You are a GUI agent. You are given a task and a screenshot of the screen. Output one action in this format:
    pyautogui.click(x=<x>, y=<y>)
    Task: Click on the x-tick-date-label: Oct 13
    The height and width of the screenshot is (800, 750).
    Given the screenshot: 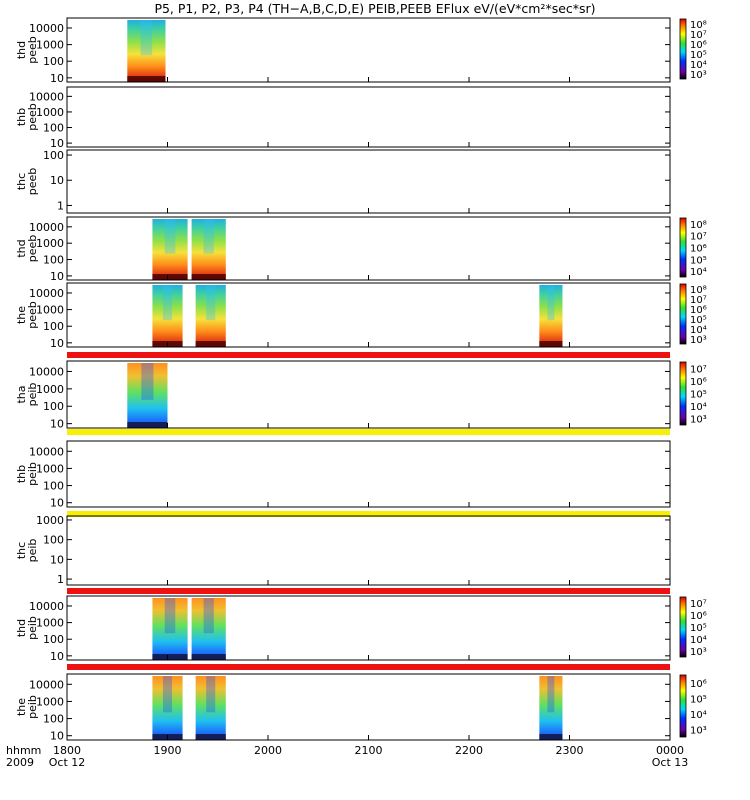 What is the action you would take?
    pyautogui.click(x=670, y=762)
    